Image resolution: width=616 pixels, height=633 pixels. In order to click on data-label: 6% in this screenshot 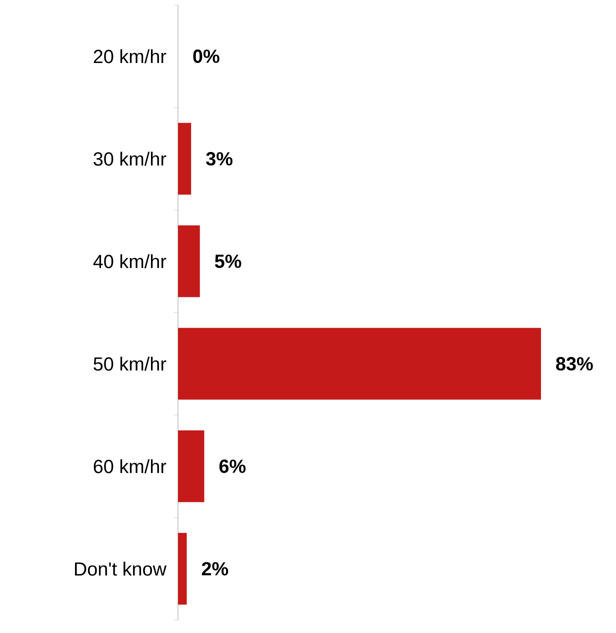, I will do `click(232, 466)`.